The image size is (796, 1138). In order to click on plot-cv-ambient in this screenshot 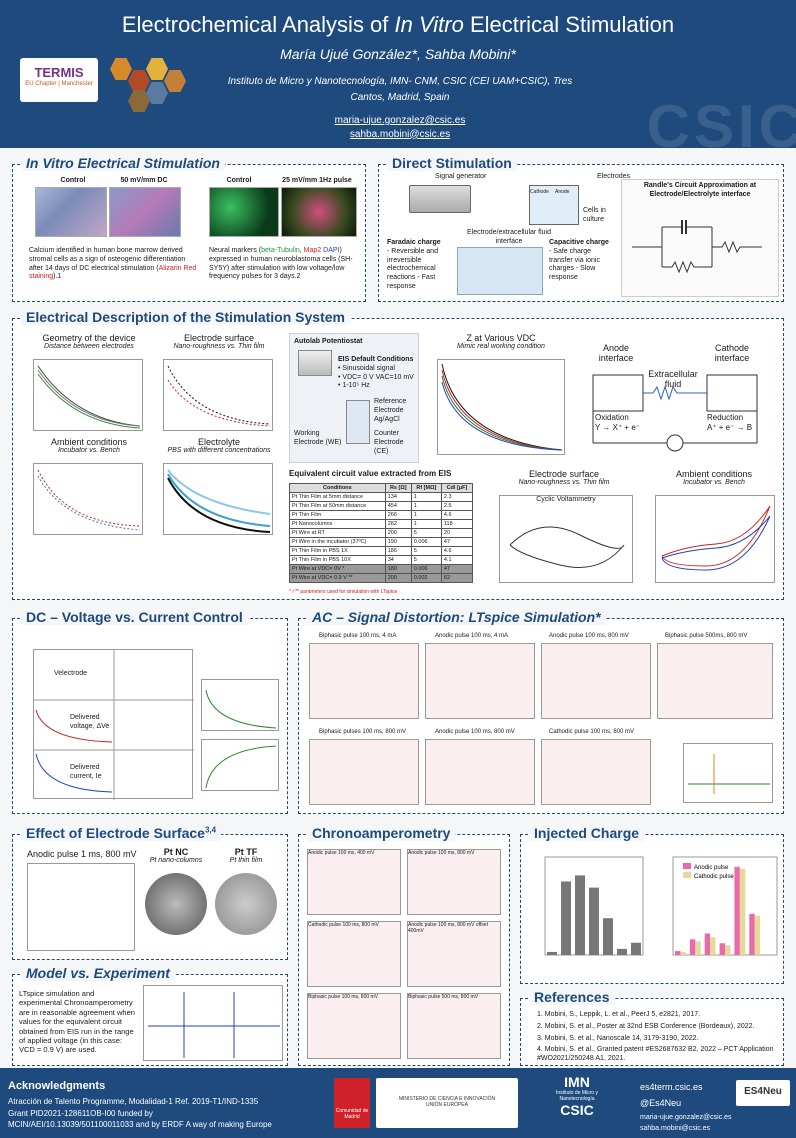, I will do `click(715, 539)`.